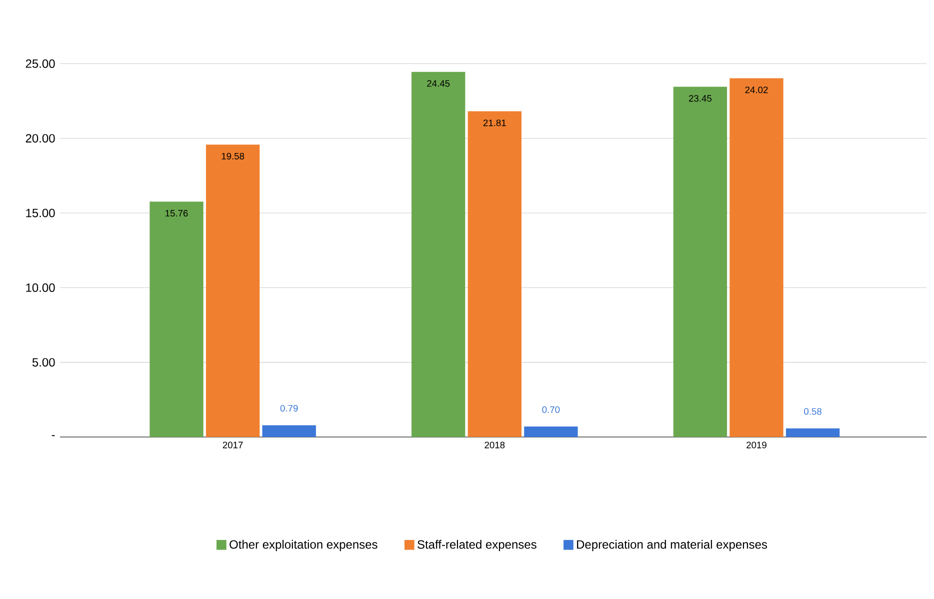 The width and height of the screenshot is (934, 599). I want to click on data-label: 24.45, so click(438, 83).